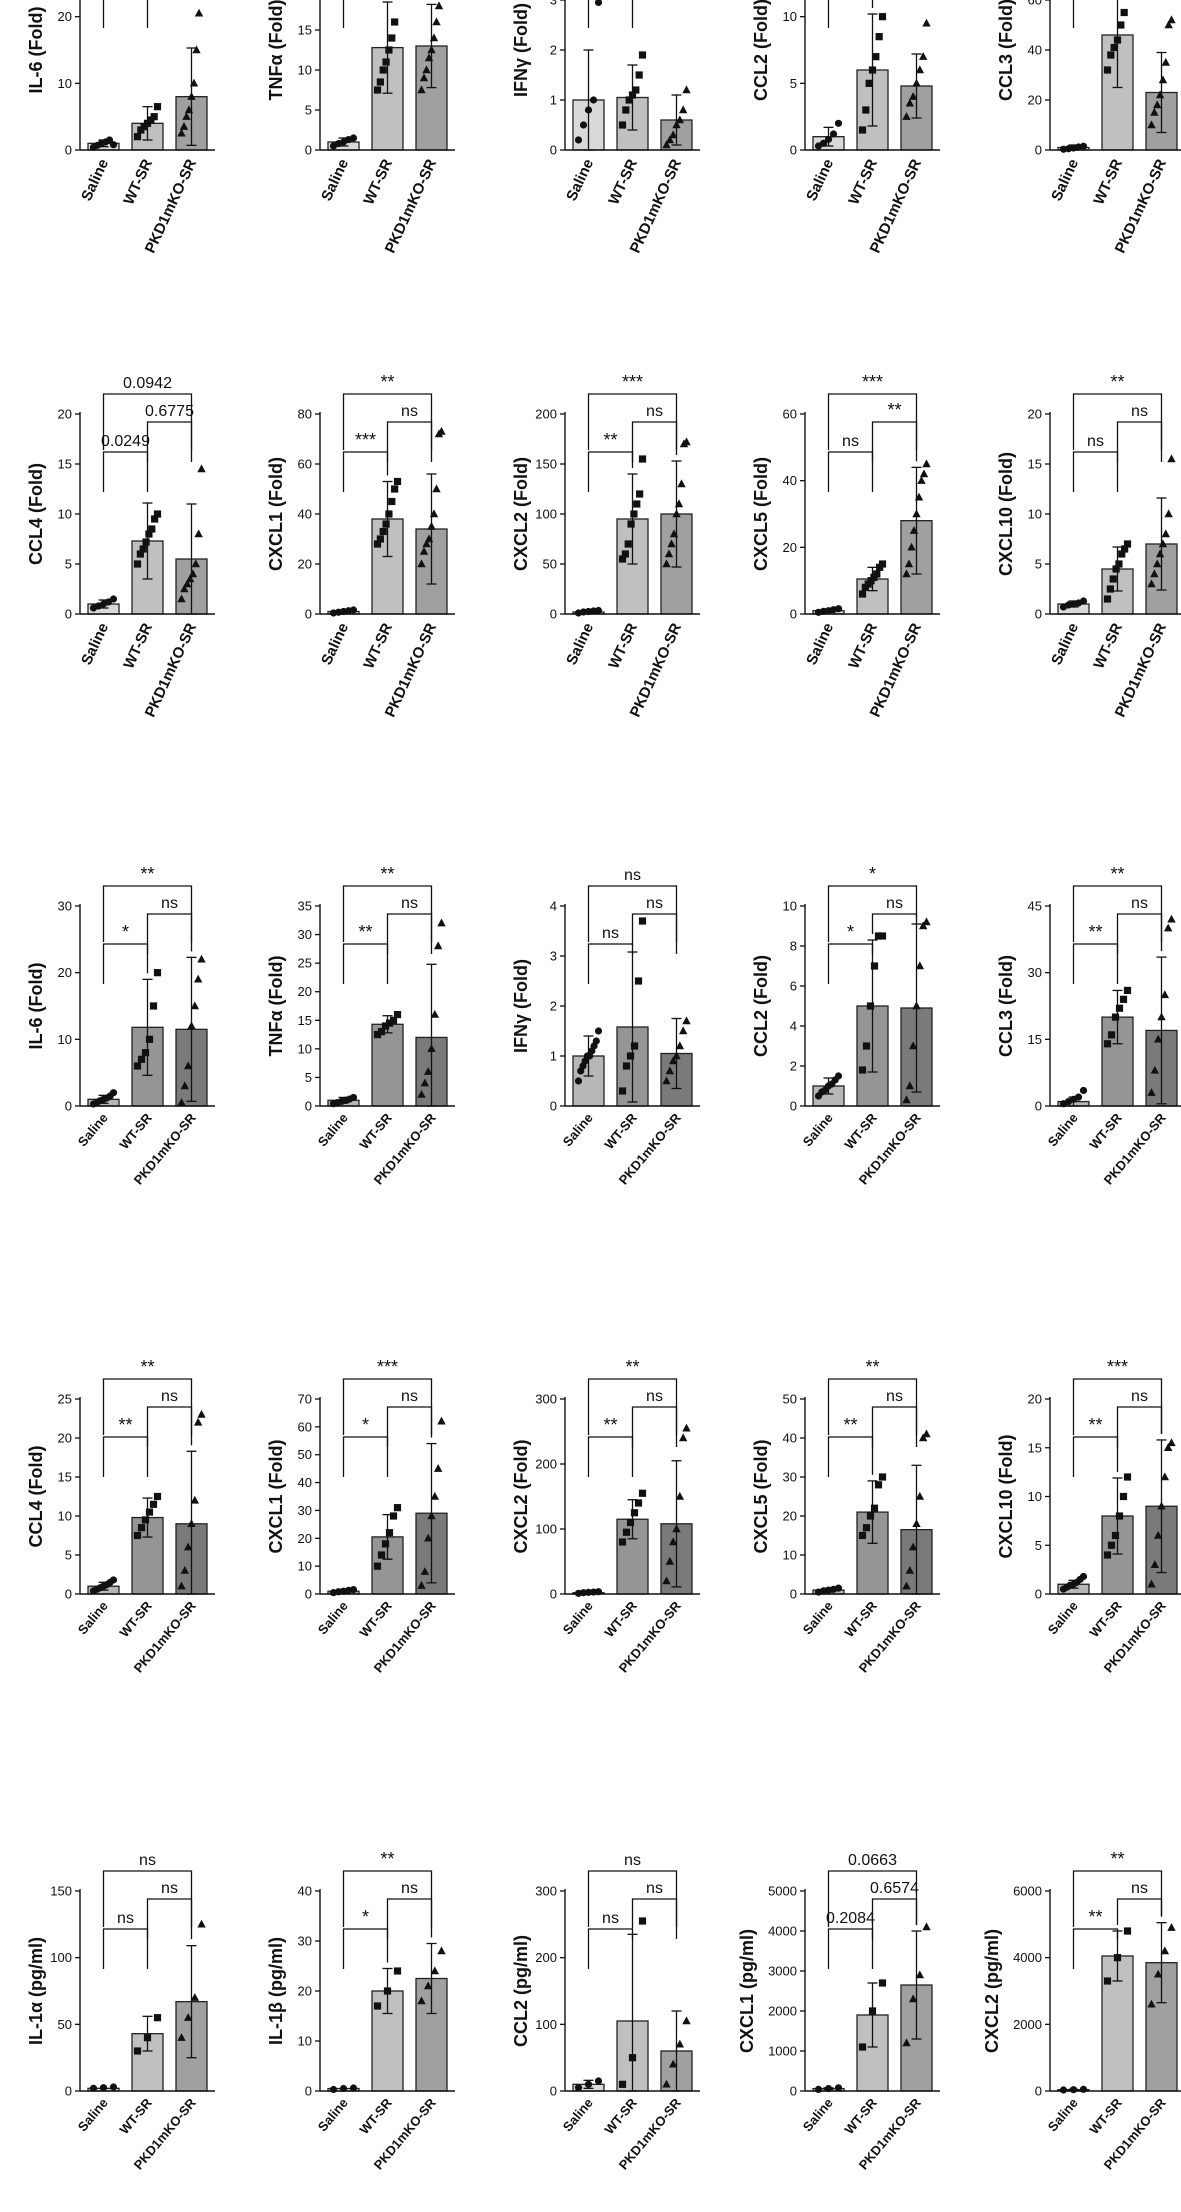 The image size is (1181, 2212). Describe the element at coordinates (365, 440) in the screenshot. I see `significance-label: ***` at that location.